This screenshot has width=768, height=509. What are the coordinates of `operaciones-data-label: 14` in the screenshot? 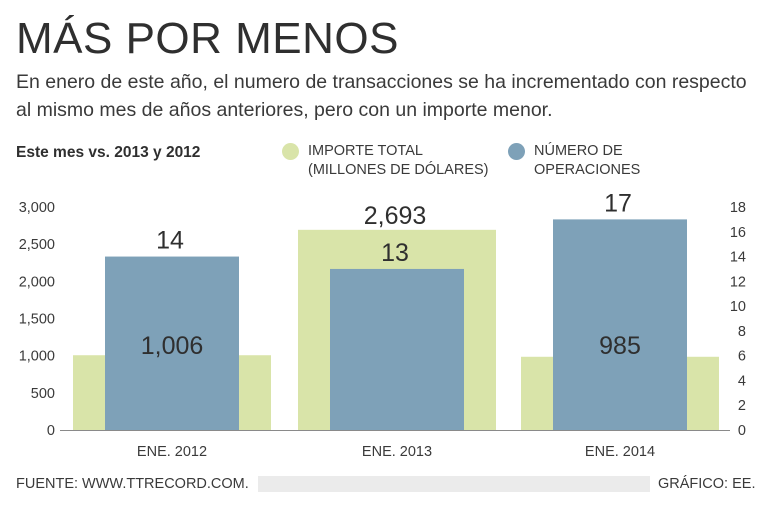 It's located at (170, 241).